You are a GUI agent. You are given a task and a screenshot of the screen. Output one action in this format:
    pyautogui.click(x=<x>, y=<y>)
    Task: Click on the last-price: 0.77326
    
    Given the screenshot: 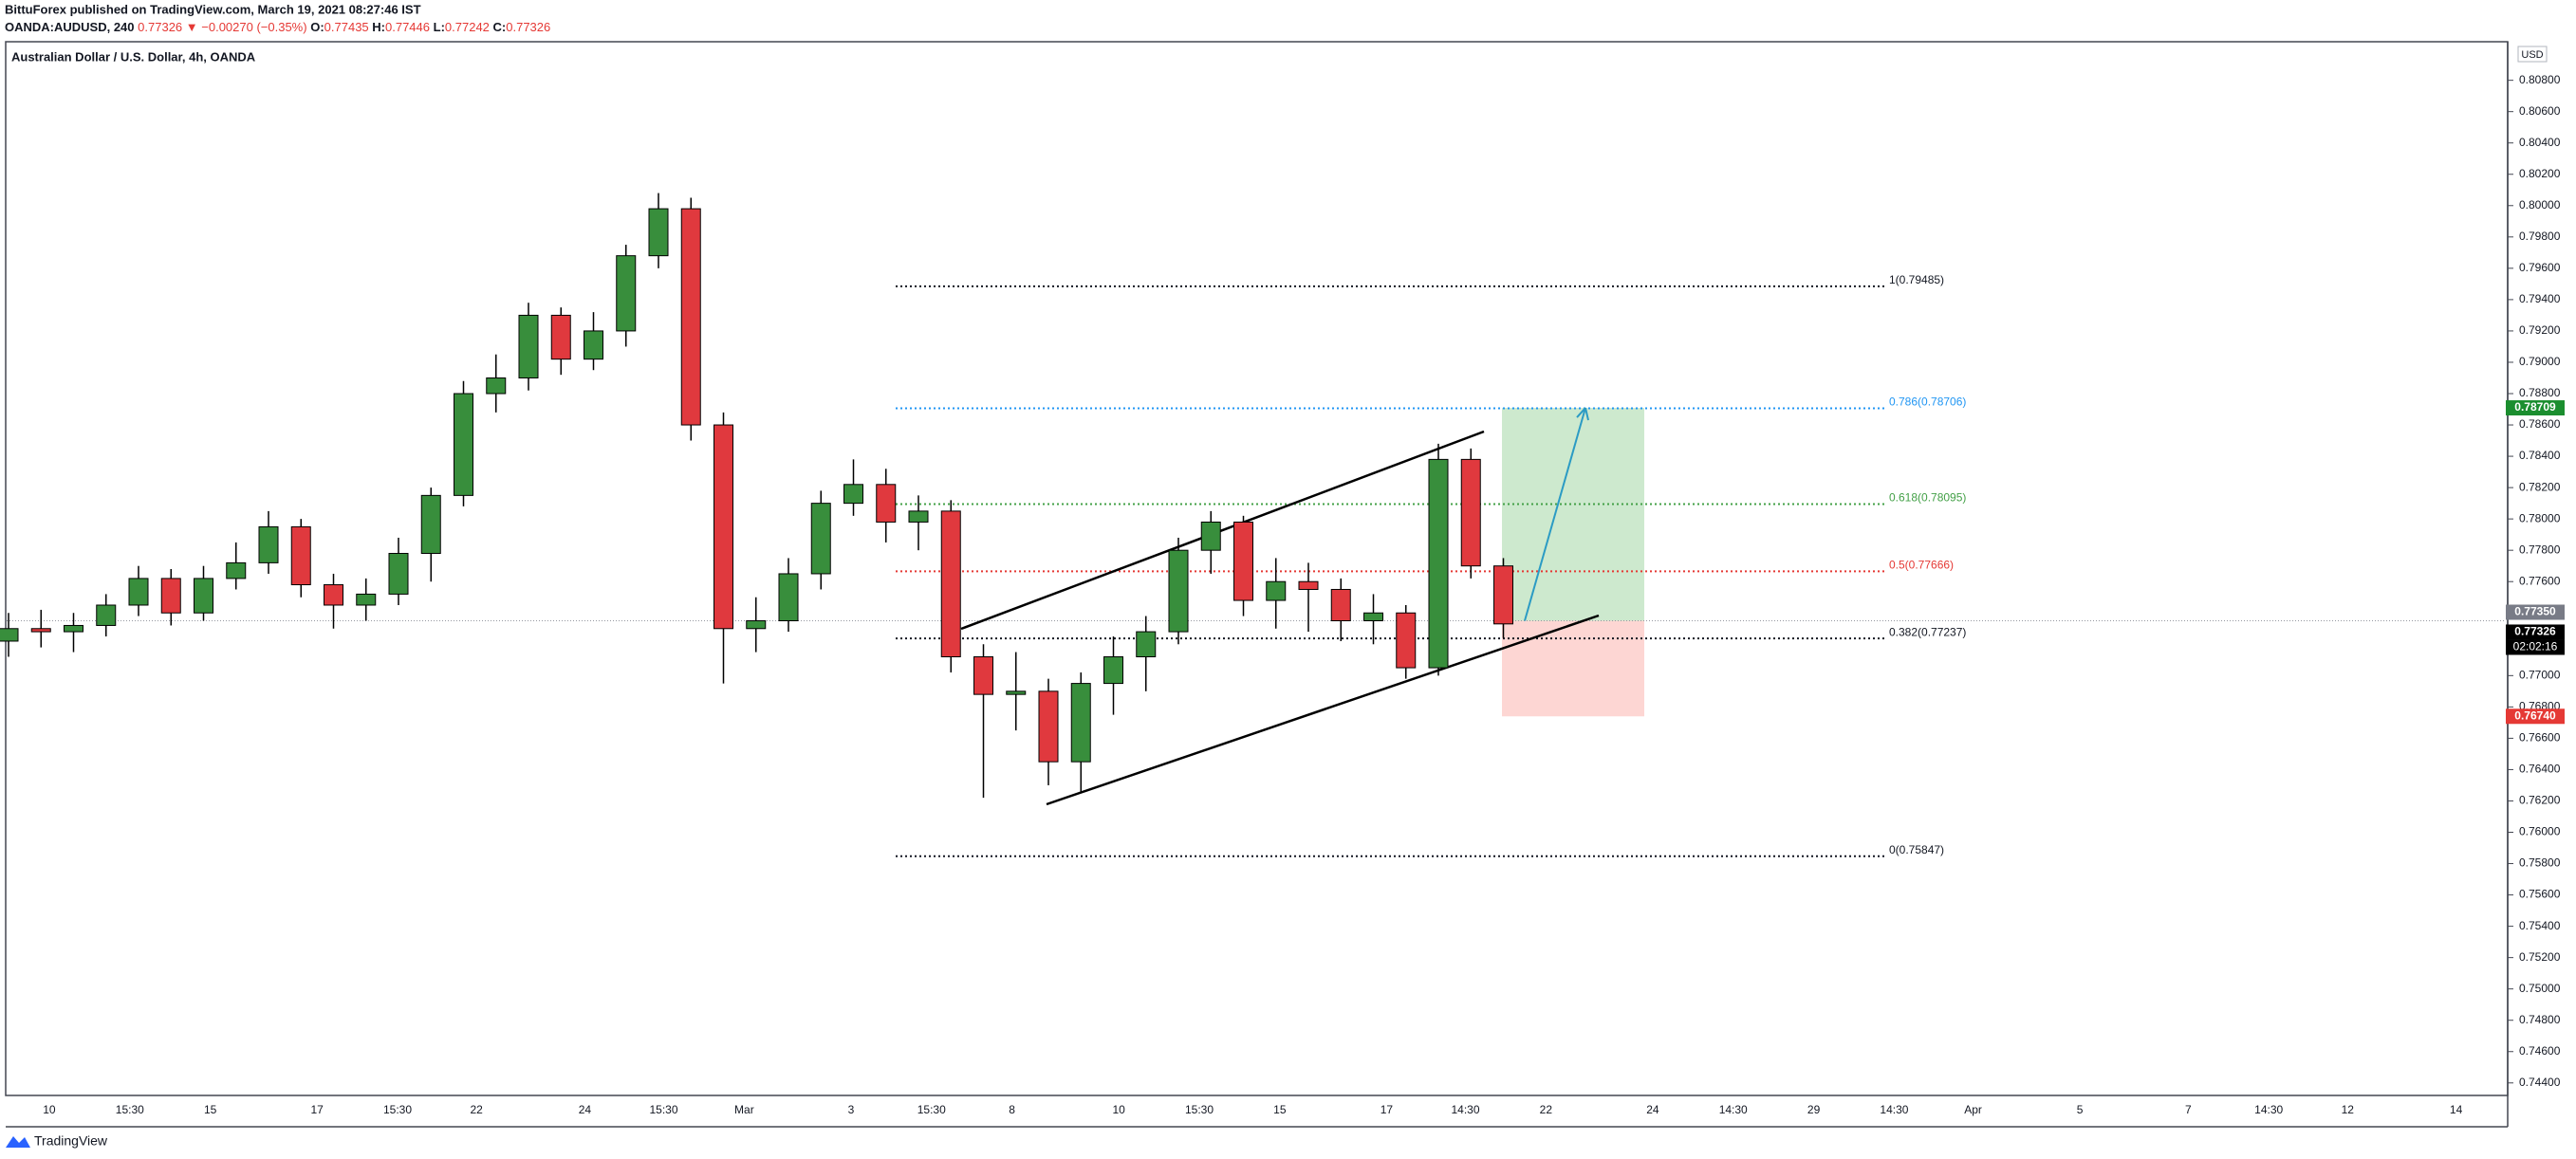 What is the action you would take?
    pyautogui.click(x=160, y=27)
    